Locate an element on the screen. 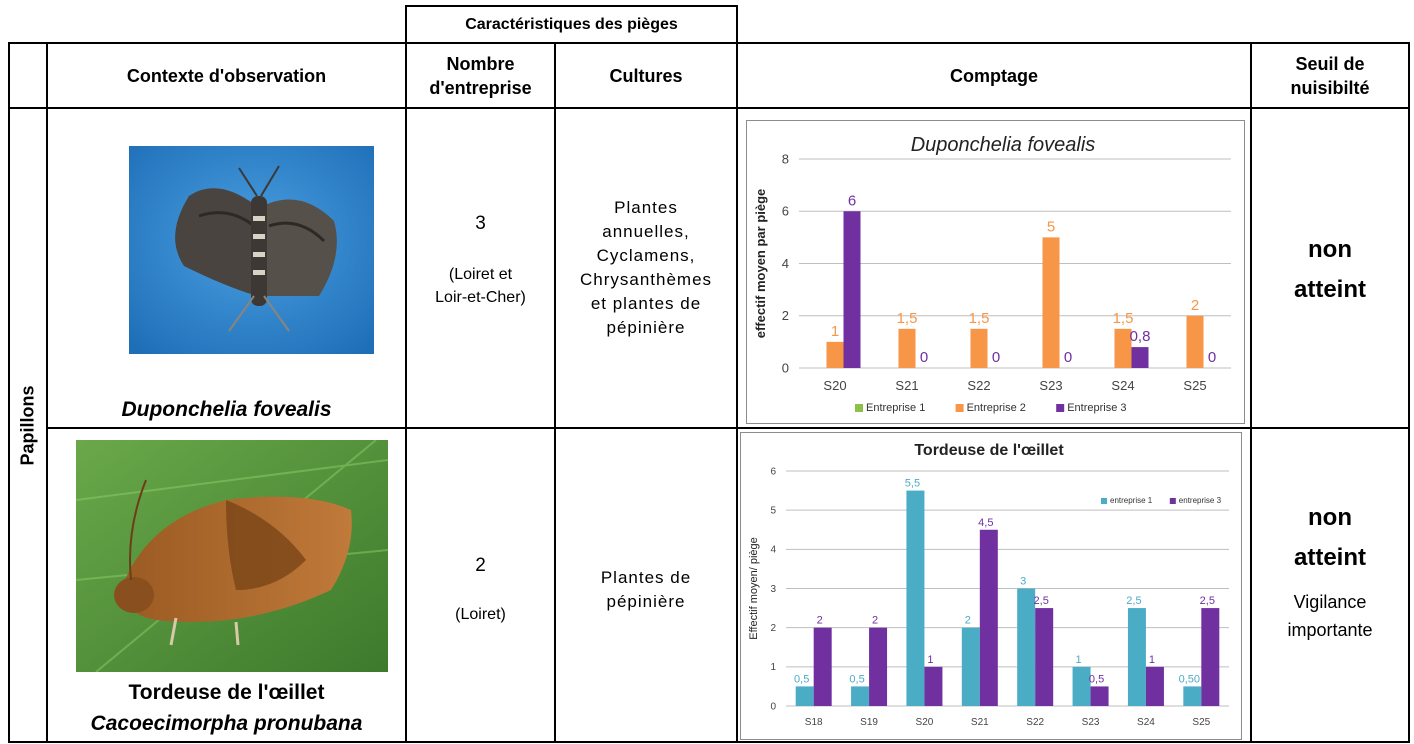 This screenshot has width=1414, height=744. row-group-label-text: Papillons is located at coordinates (27, 425).